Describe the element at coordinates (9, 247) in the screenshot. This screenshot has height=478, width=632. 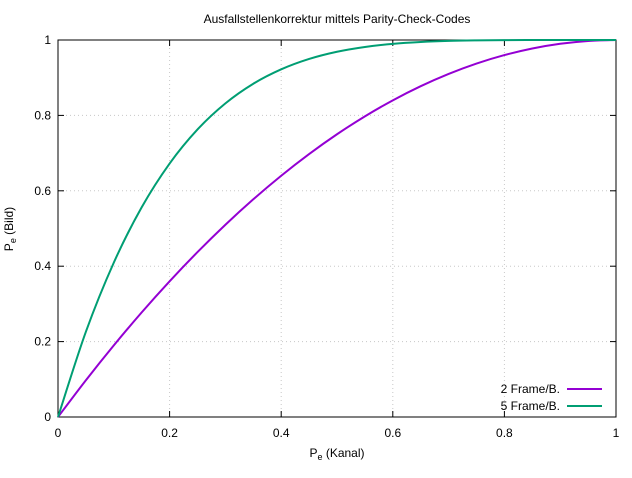
I see `y-axis-label-main: P` at that location.